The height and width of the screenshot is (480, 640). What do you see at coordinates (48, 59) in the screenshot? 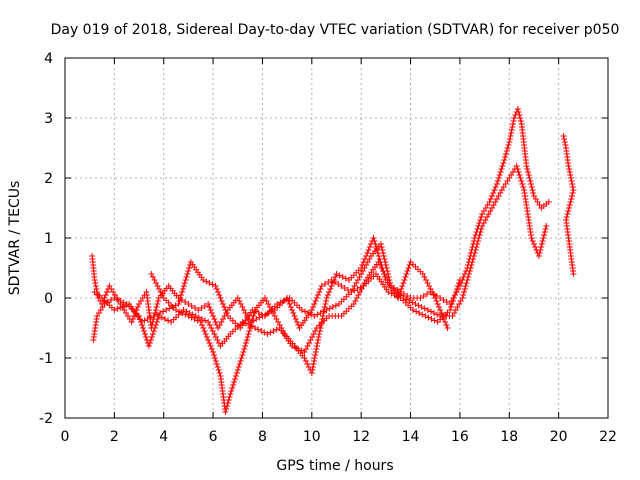
I see `y-tick-label: 4` at bounding box center [48, 59].